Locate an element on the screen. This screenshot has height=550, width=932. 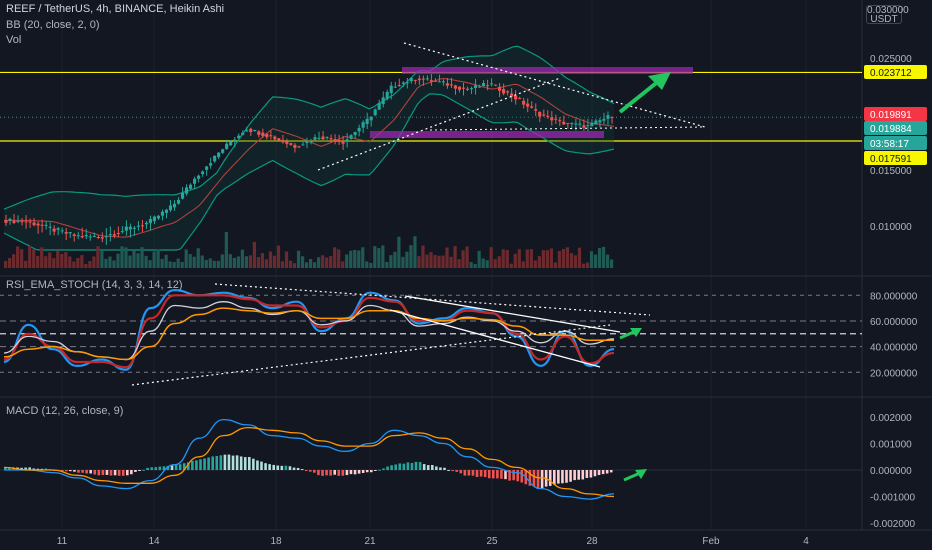
lower-trendline is located at coordinates (439, 124).